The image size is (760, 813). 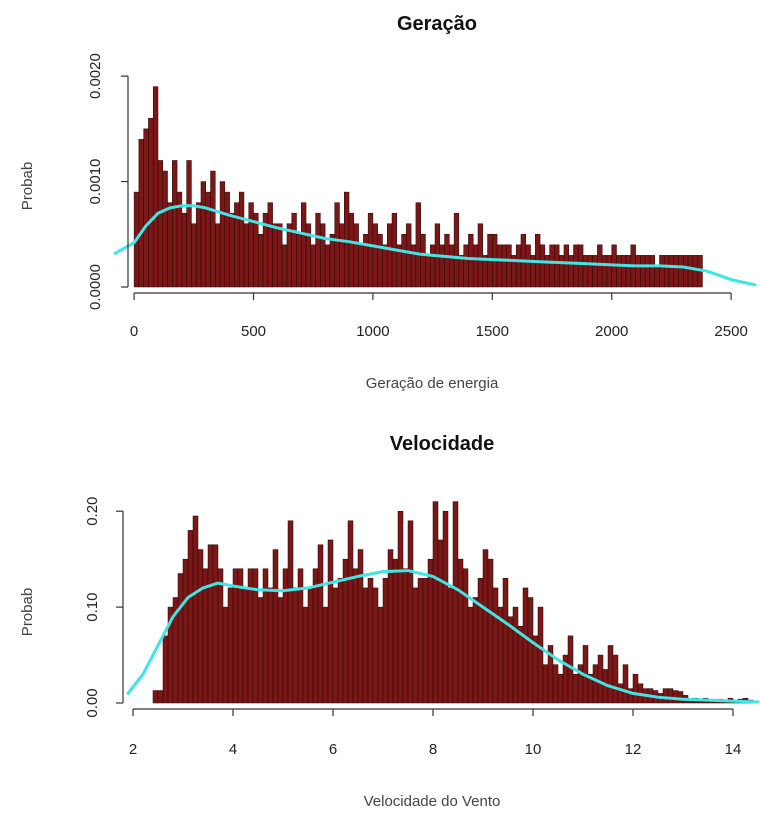 I want to click on x-tick-label: 12, so click(x=633, y=749).